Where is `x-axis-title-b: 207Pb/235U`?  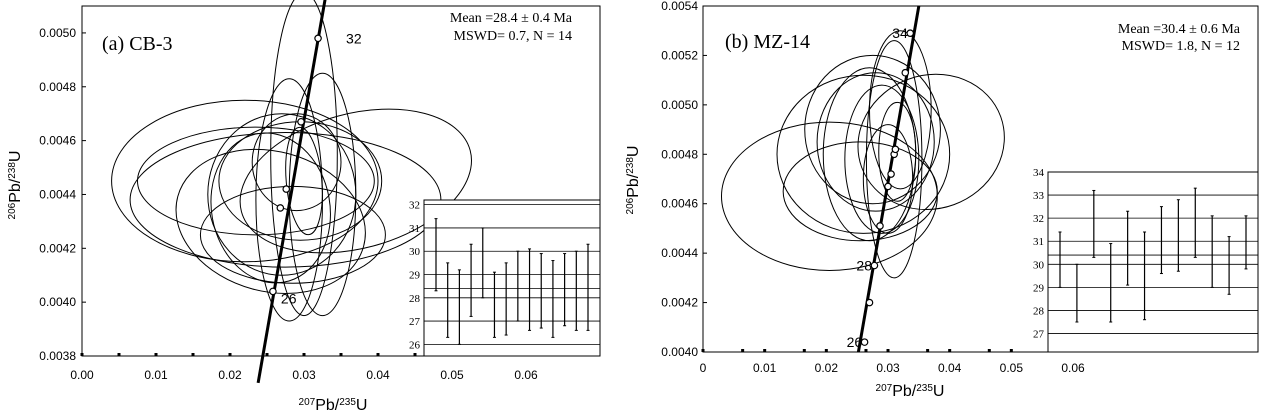 x-axis-title-b: 207Pb/235U is located at coordinates (910, 392).